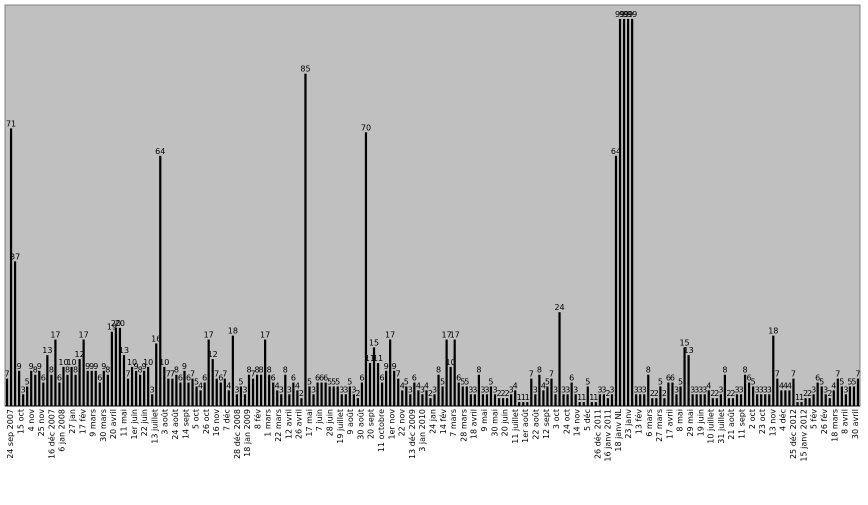 The height and width of the screenshot is (505, 868). Describe the element at coordinates (374, 342) in the screenshot. I see `data-label: 15` at that location.